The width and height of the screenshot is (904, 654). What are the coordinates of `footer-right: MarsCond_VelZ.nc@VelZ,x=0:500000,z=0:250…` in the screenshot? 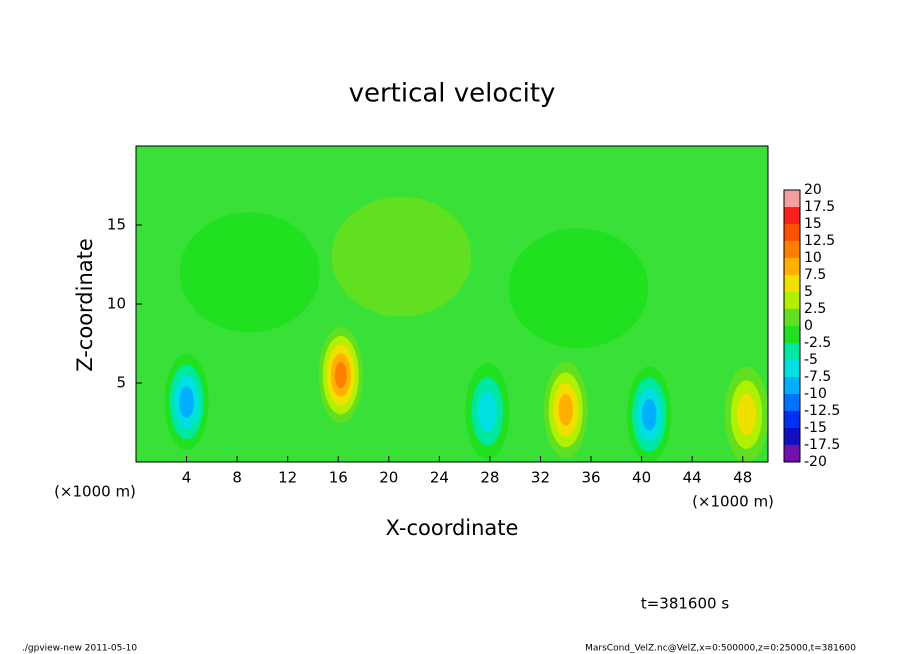 It's located at (720, 649).